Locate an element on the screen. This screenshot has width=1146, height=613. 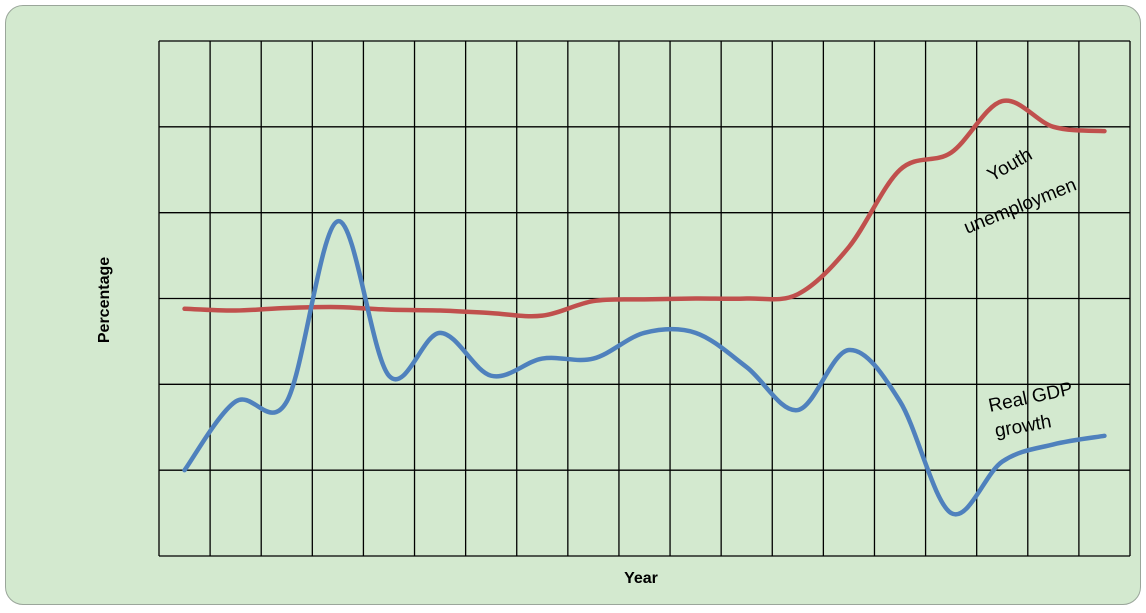
x-axis-label: Year is located at coordinates (641, 578).